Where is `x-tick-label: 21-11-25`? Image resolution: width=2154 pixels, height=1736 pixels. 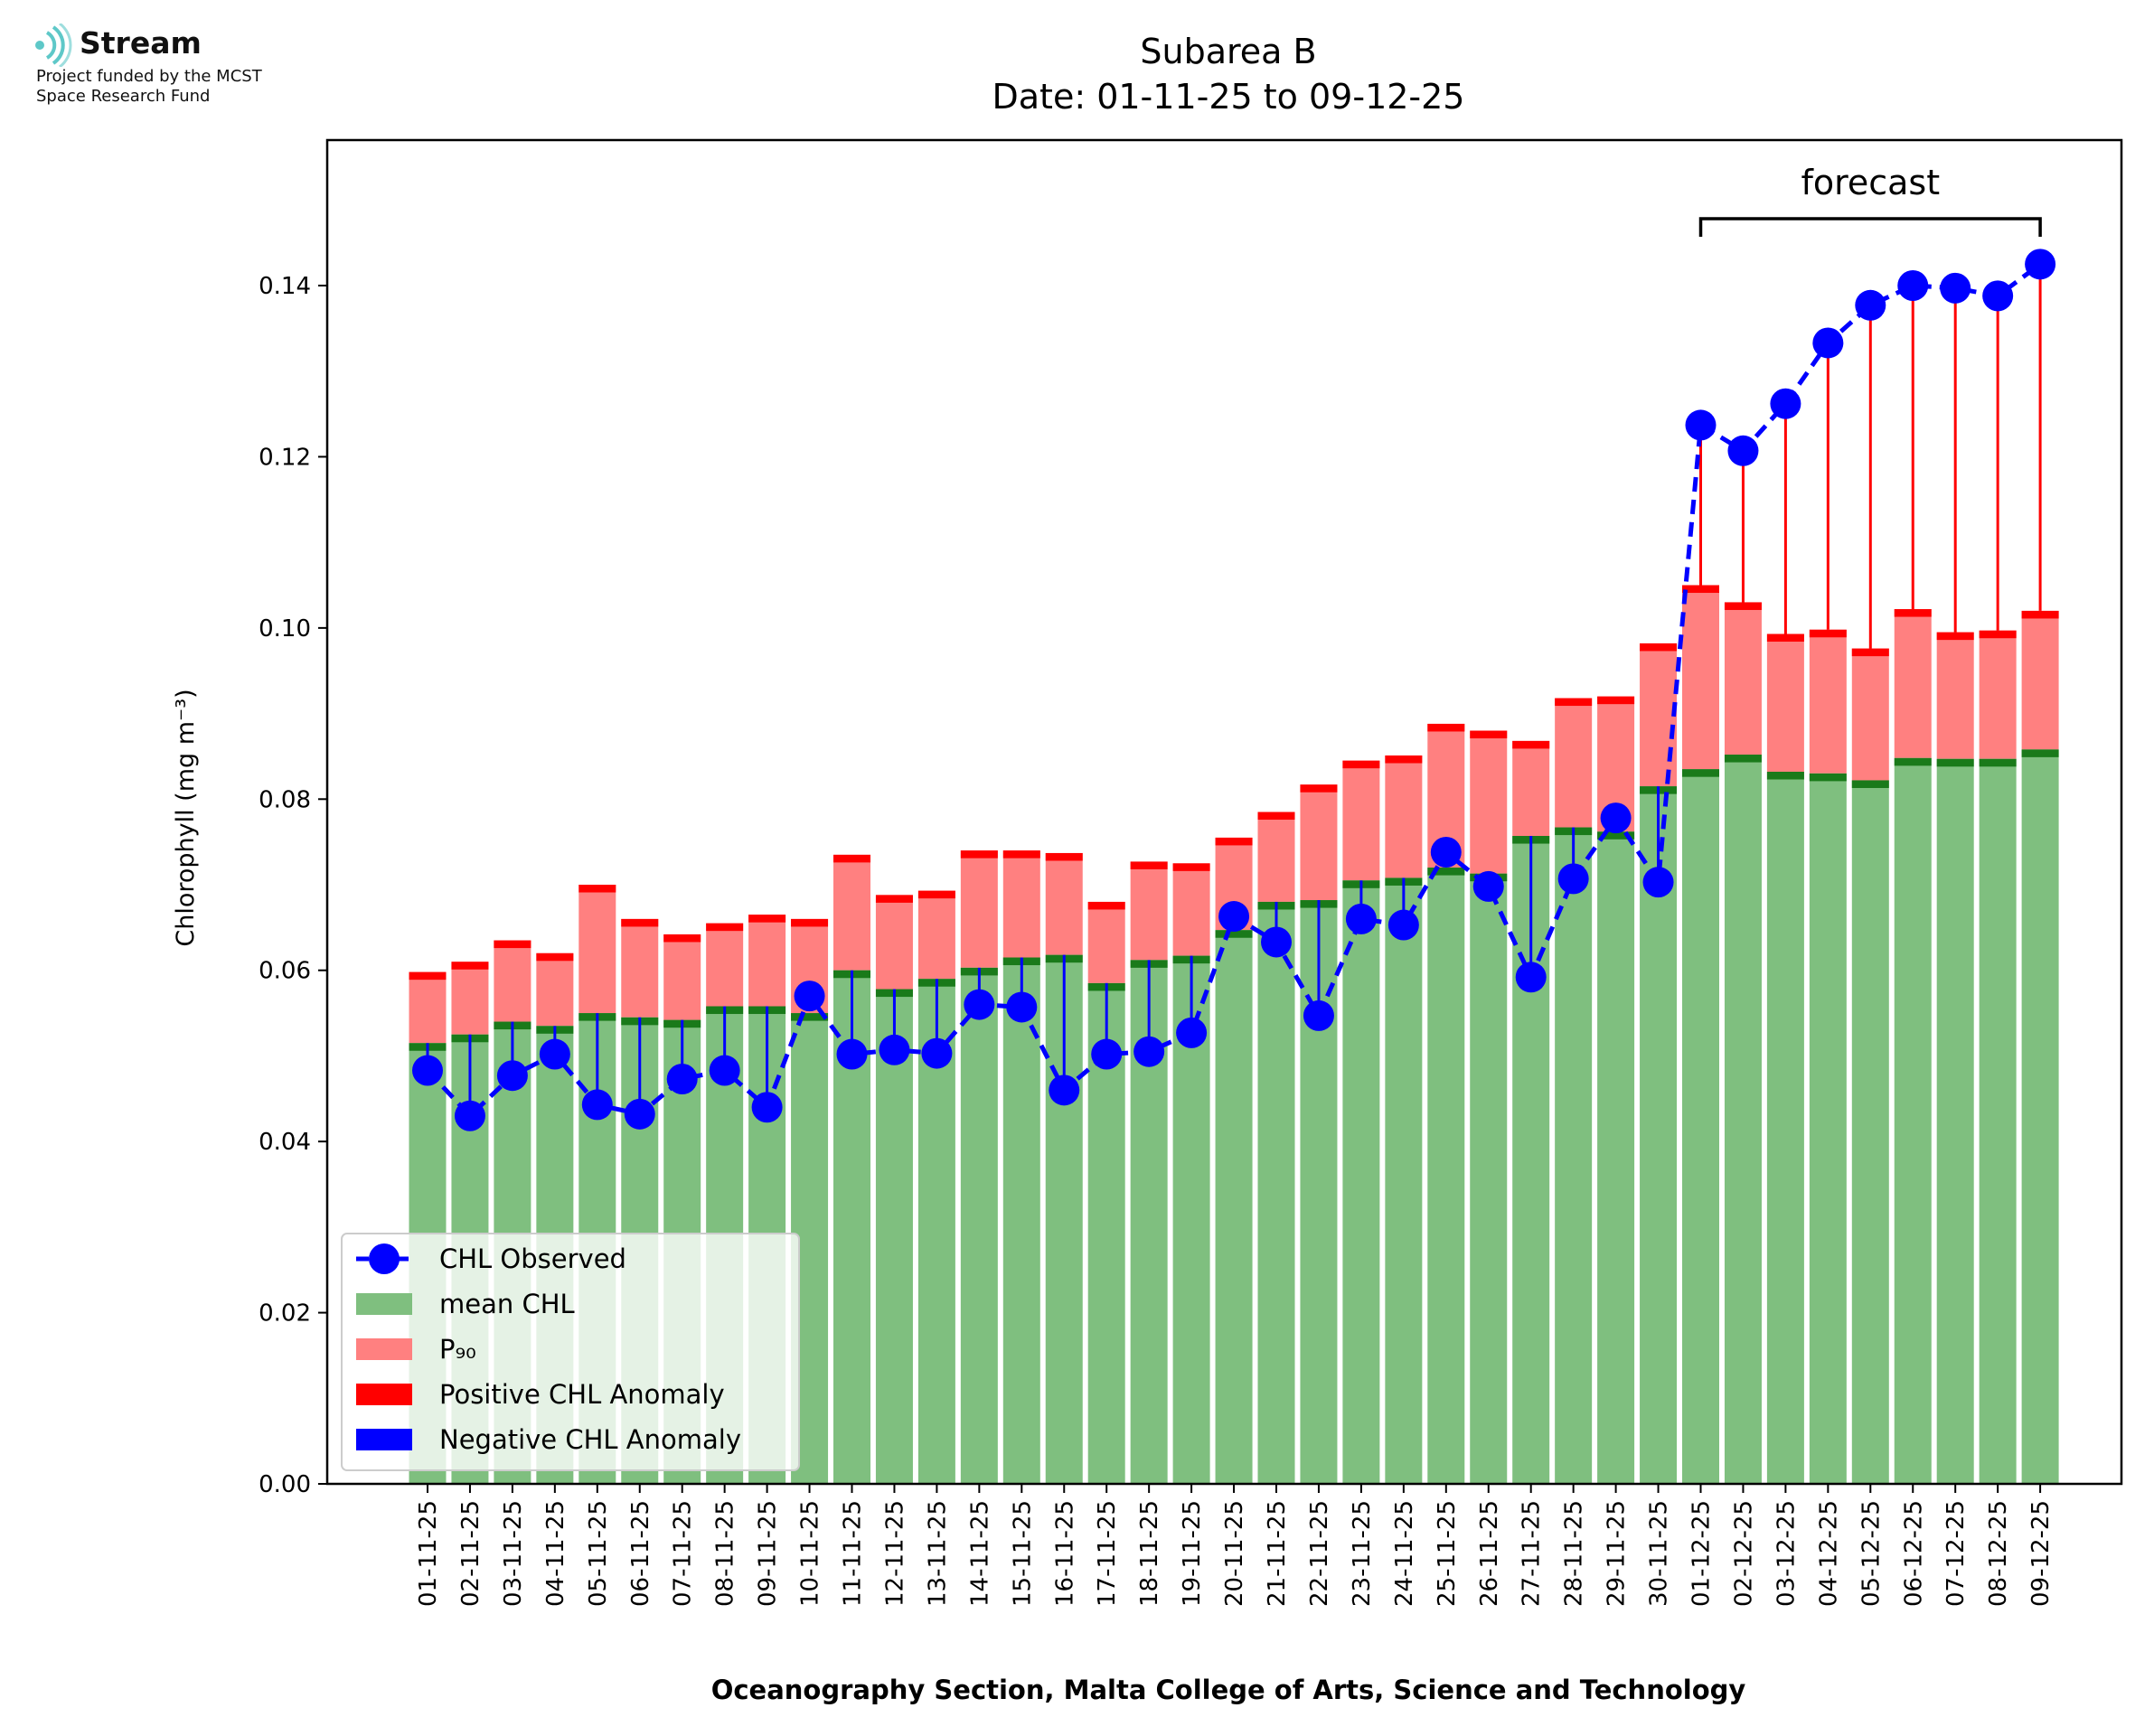
x-tick-label: 21-11-25 is located at coordinates (1277, 1554).